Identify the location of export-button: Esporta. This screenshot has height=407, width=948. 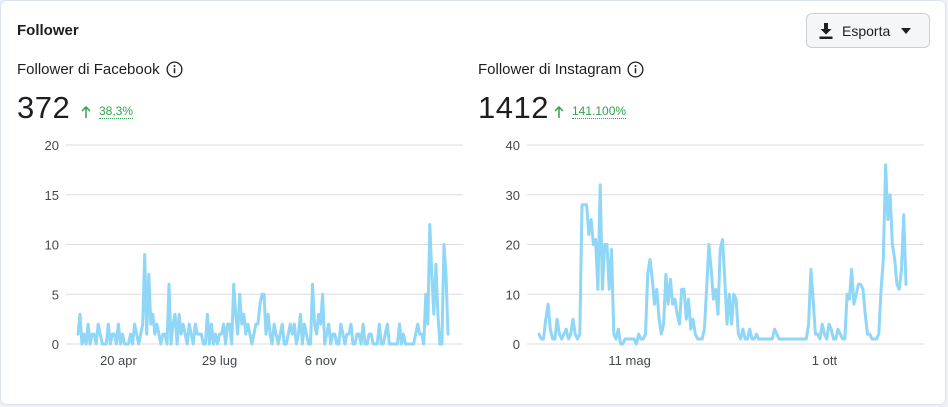
(868, 30).